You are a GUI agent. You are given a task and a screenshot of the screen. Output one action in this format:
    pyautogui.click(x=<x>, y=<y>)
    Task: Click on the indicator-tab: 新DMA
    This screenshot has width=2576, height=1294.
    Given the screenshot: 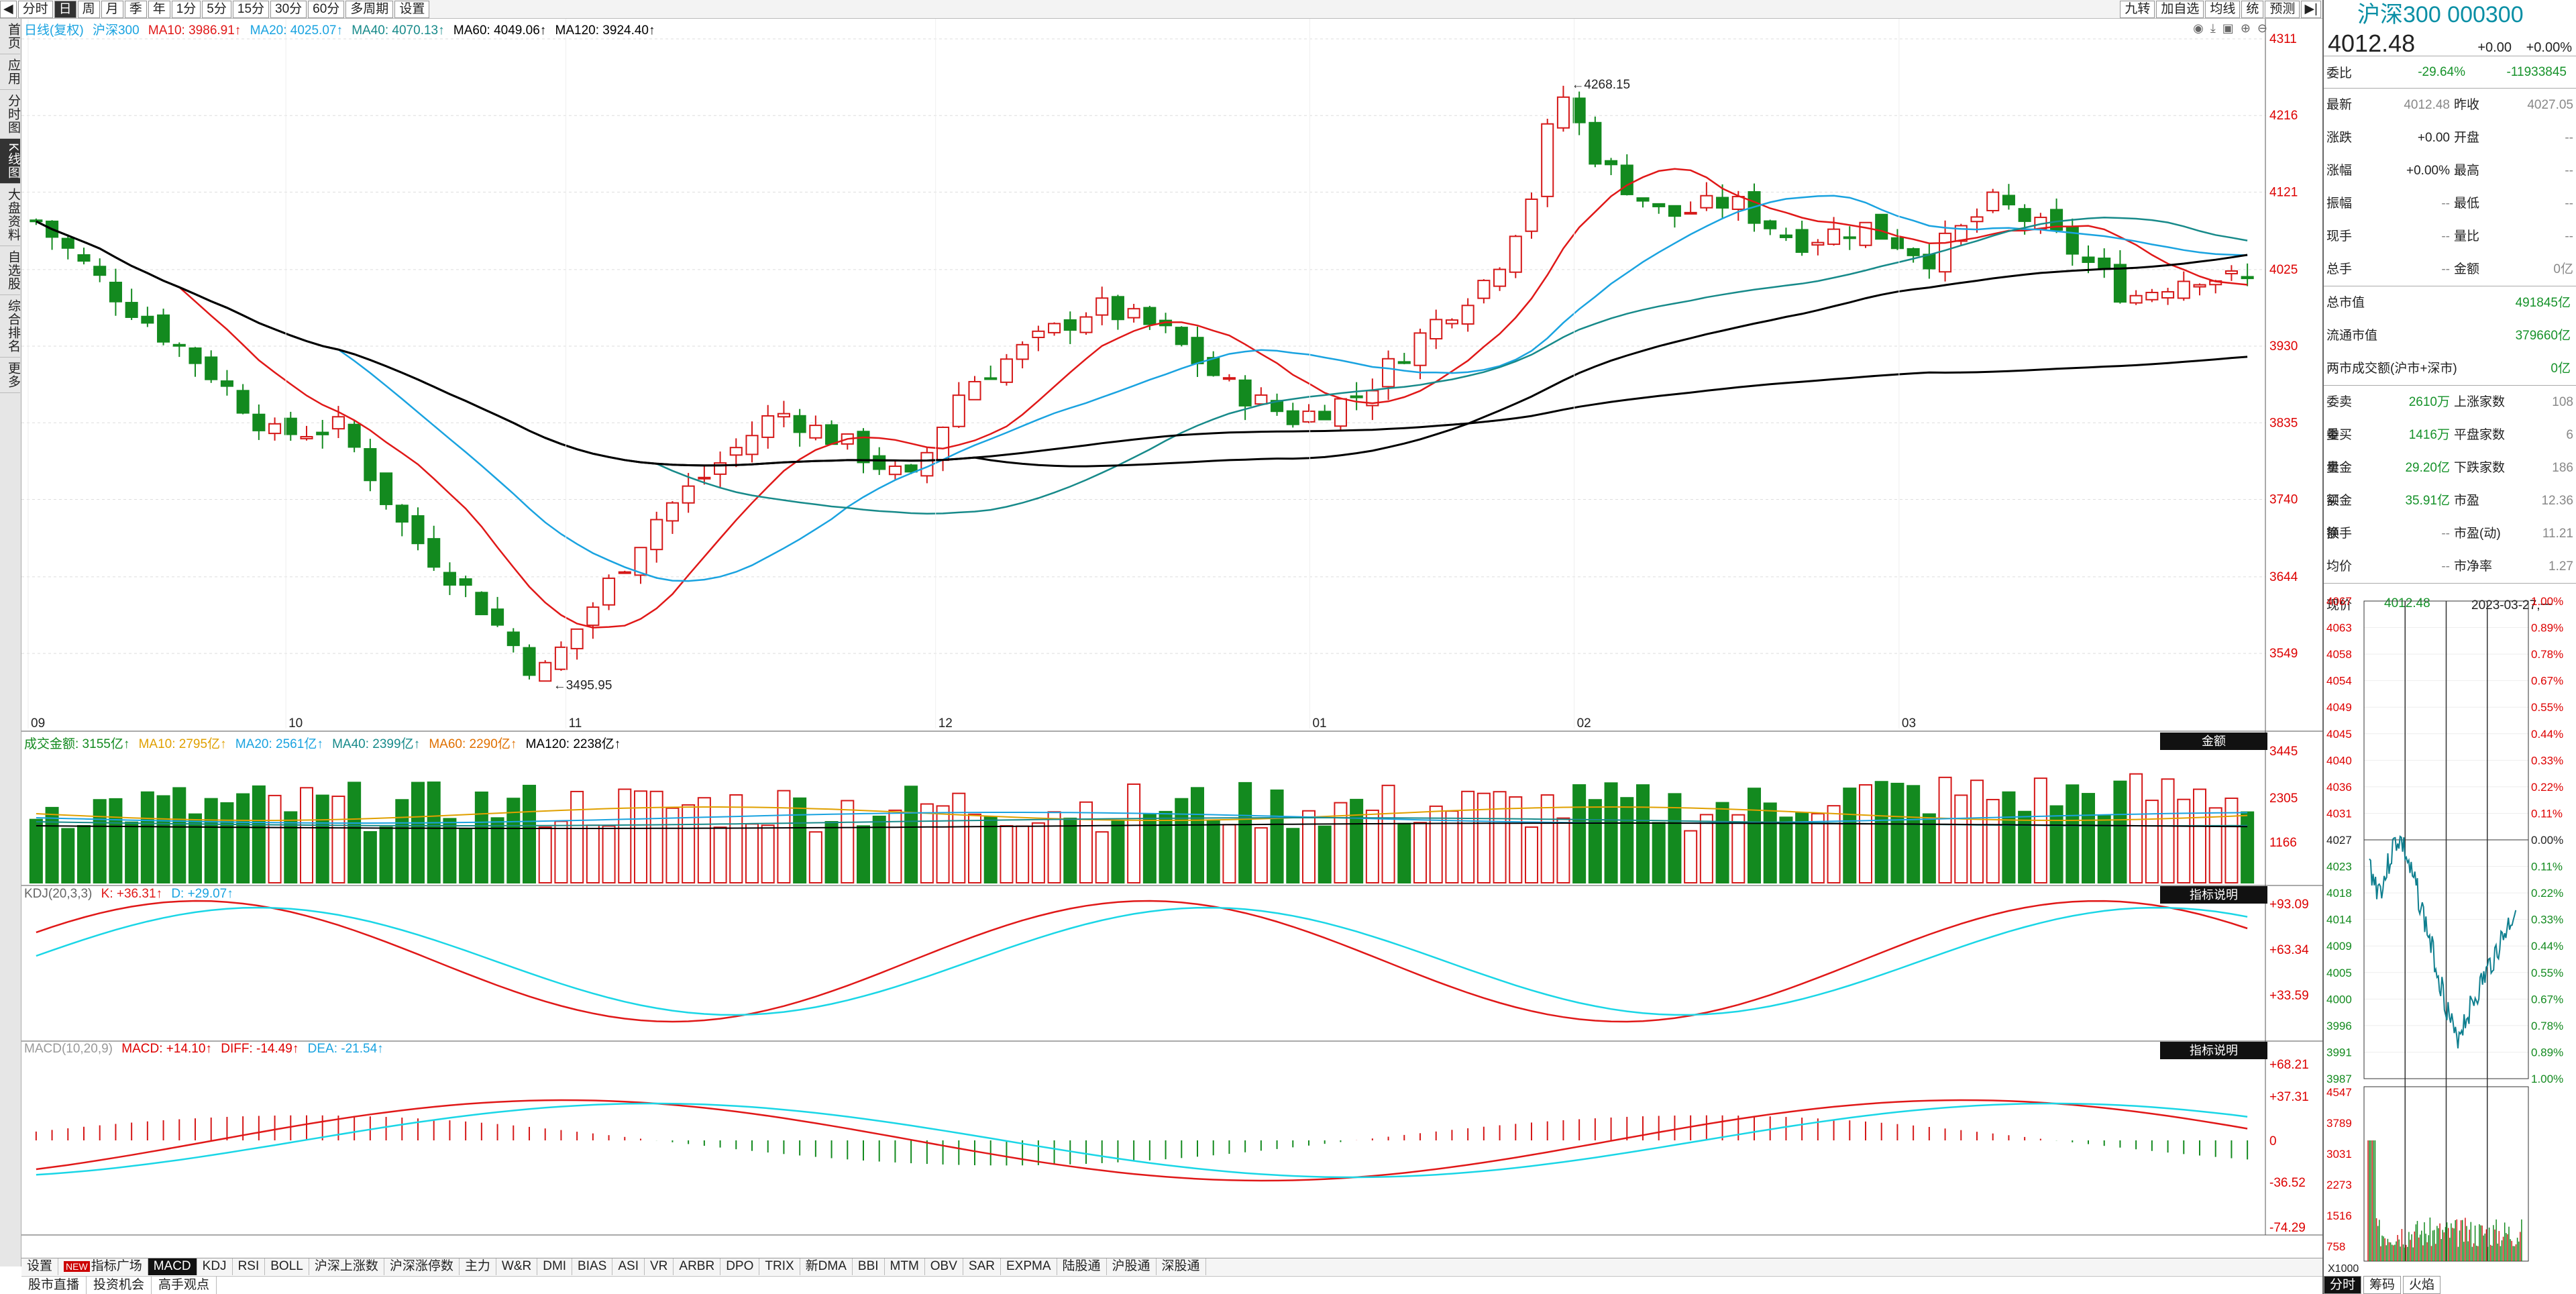 What is the action you would take?
    pyautogui.click(x=826, y=1266)
    